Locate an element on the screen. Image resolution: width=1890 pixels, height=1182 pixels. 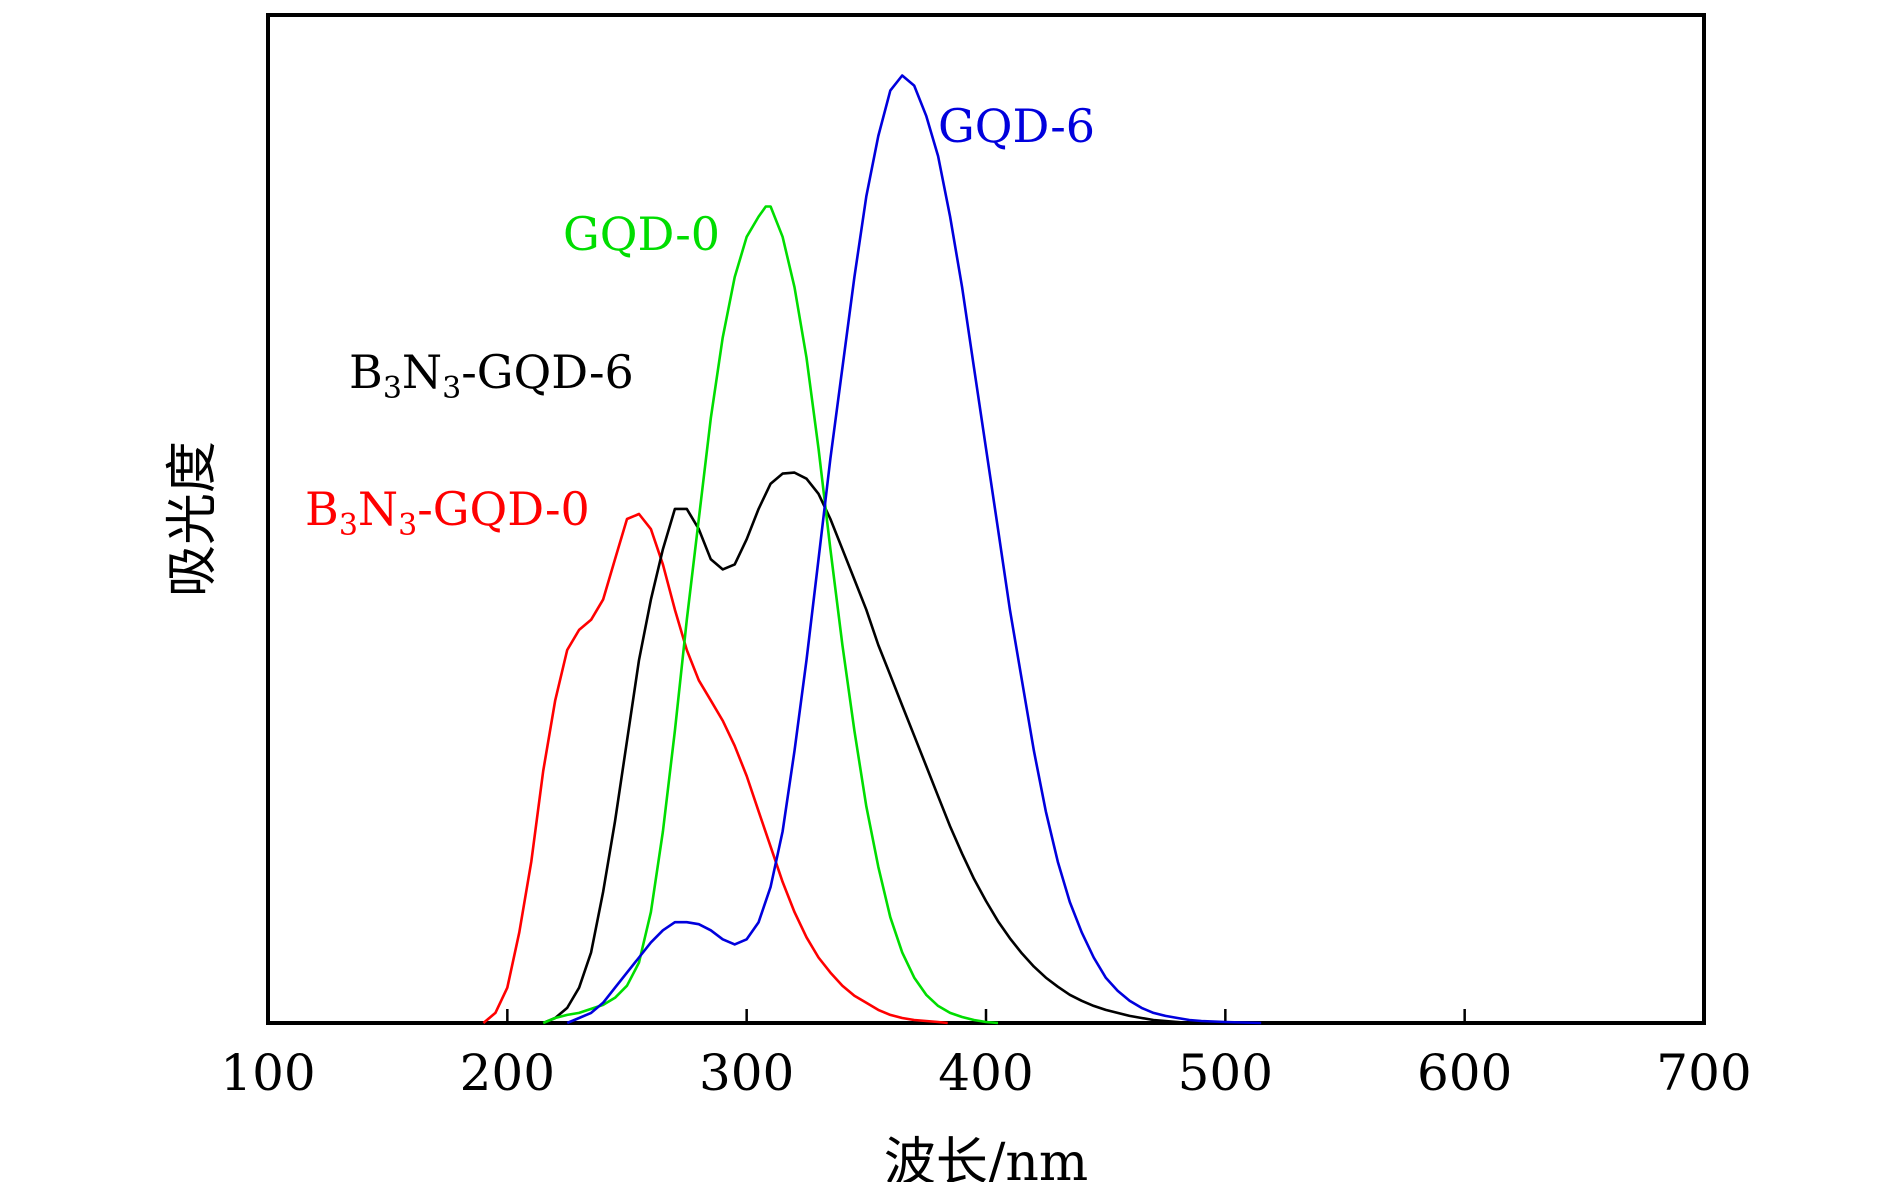
label-b3n3-gqd0-rest: -GQD-0 is located at coordinates (503, 509).